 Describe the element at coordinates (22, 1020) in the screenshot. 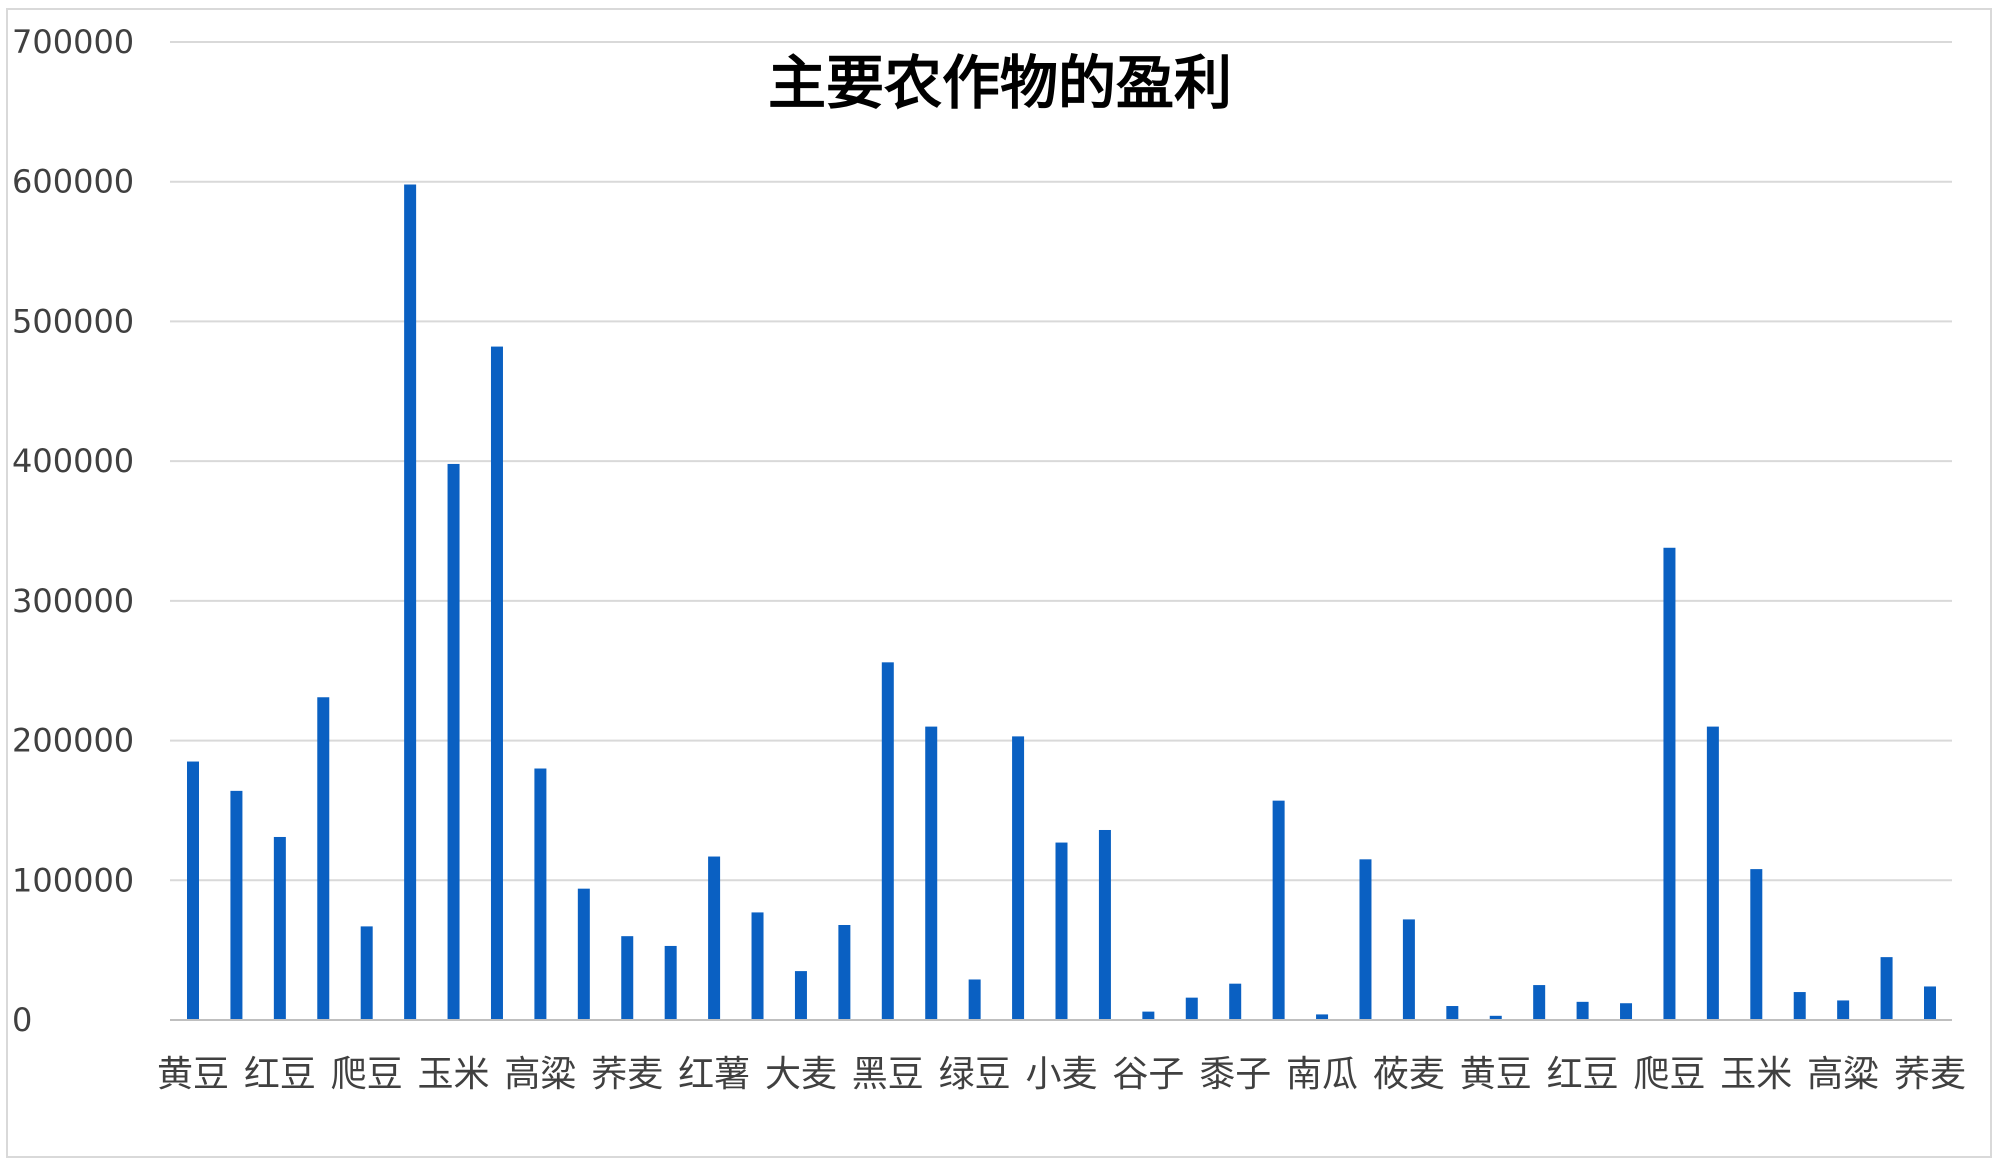

I see `y-tick-label: 0` at that location.